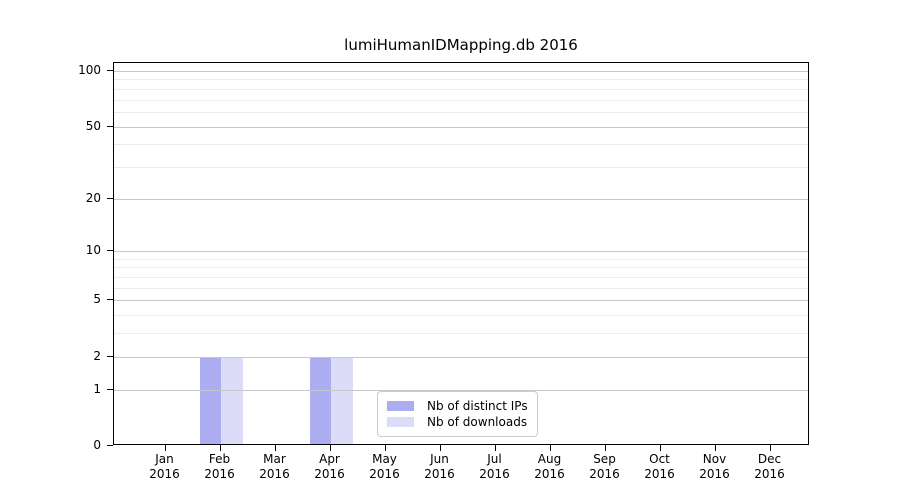 The width and height of the screenshot is (900, 500). I want to click on y-tick-label-1: 1, so click(97, 388).